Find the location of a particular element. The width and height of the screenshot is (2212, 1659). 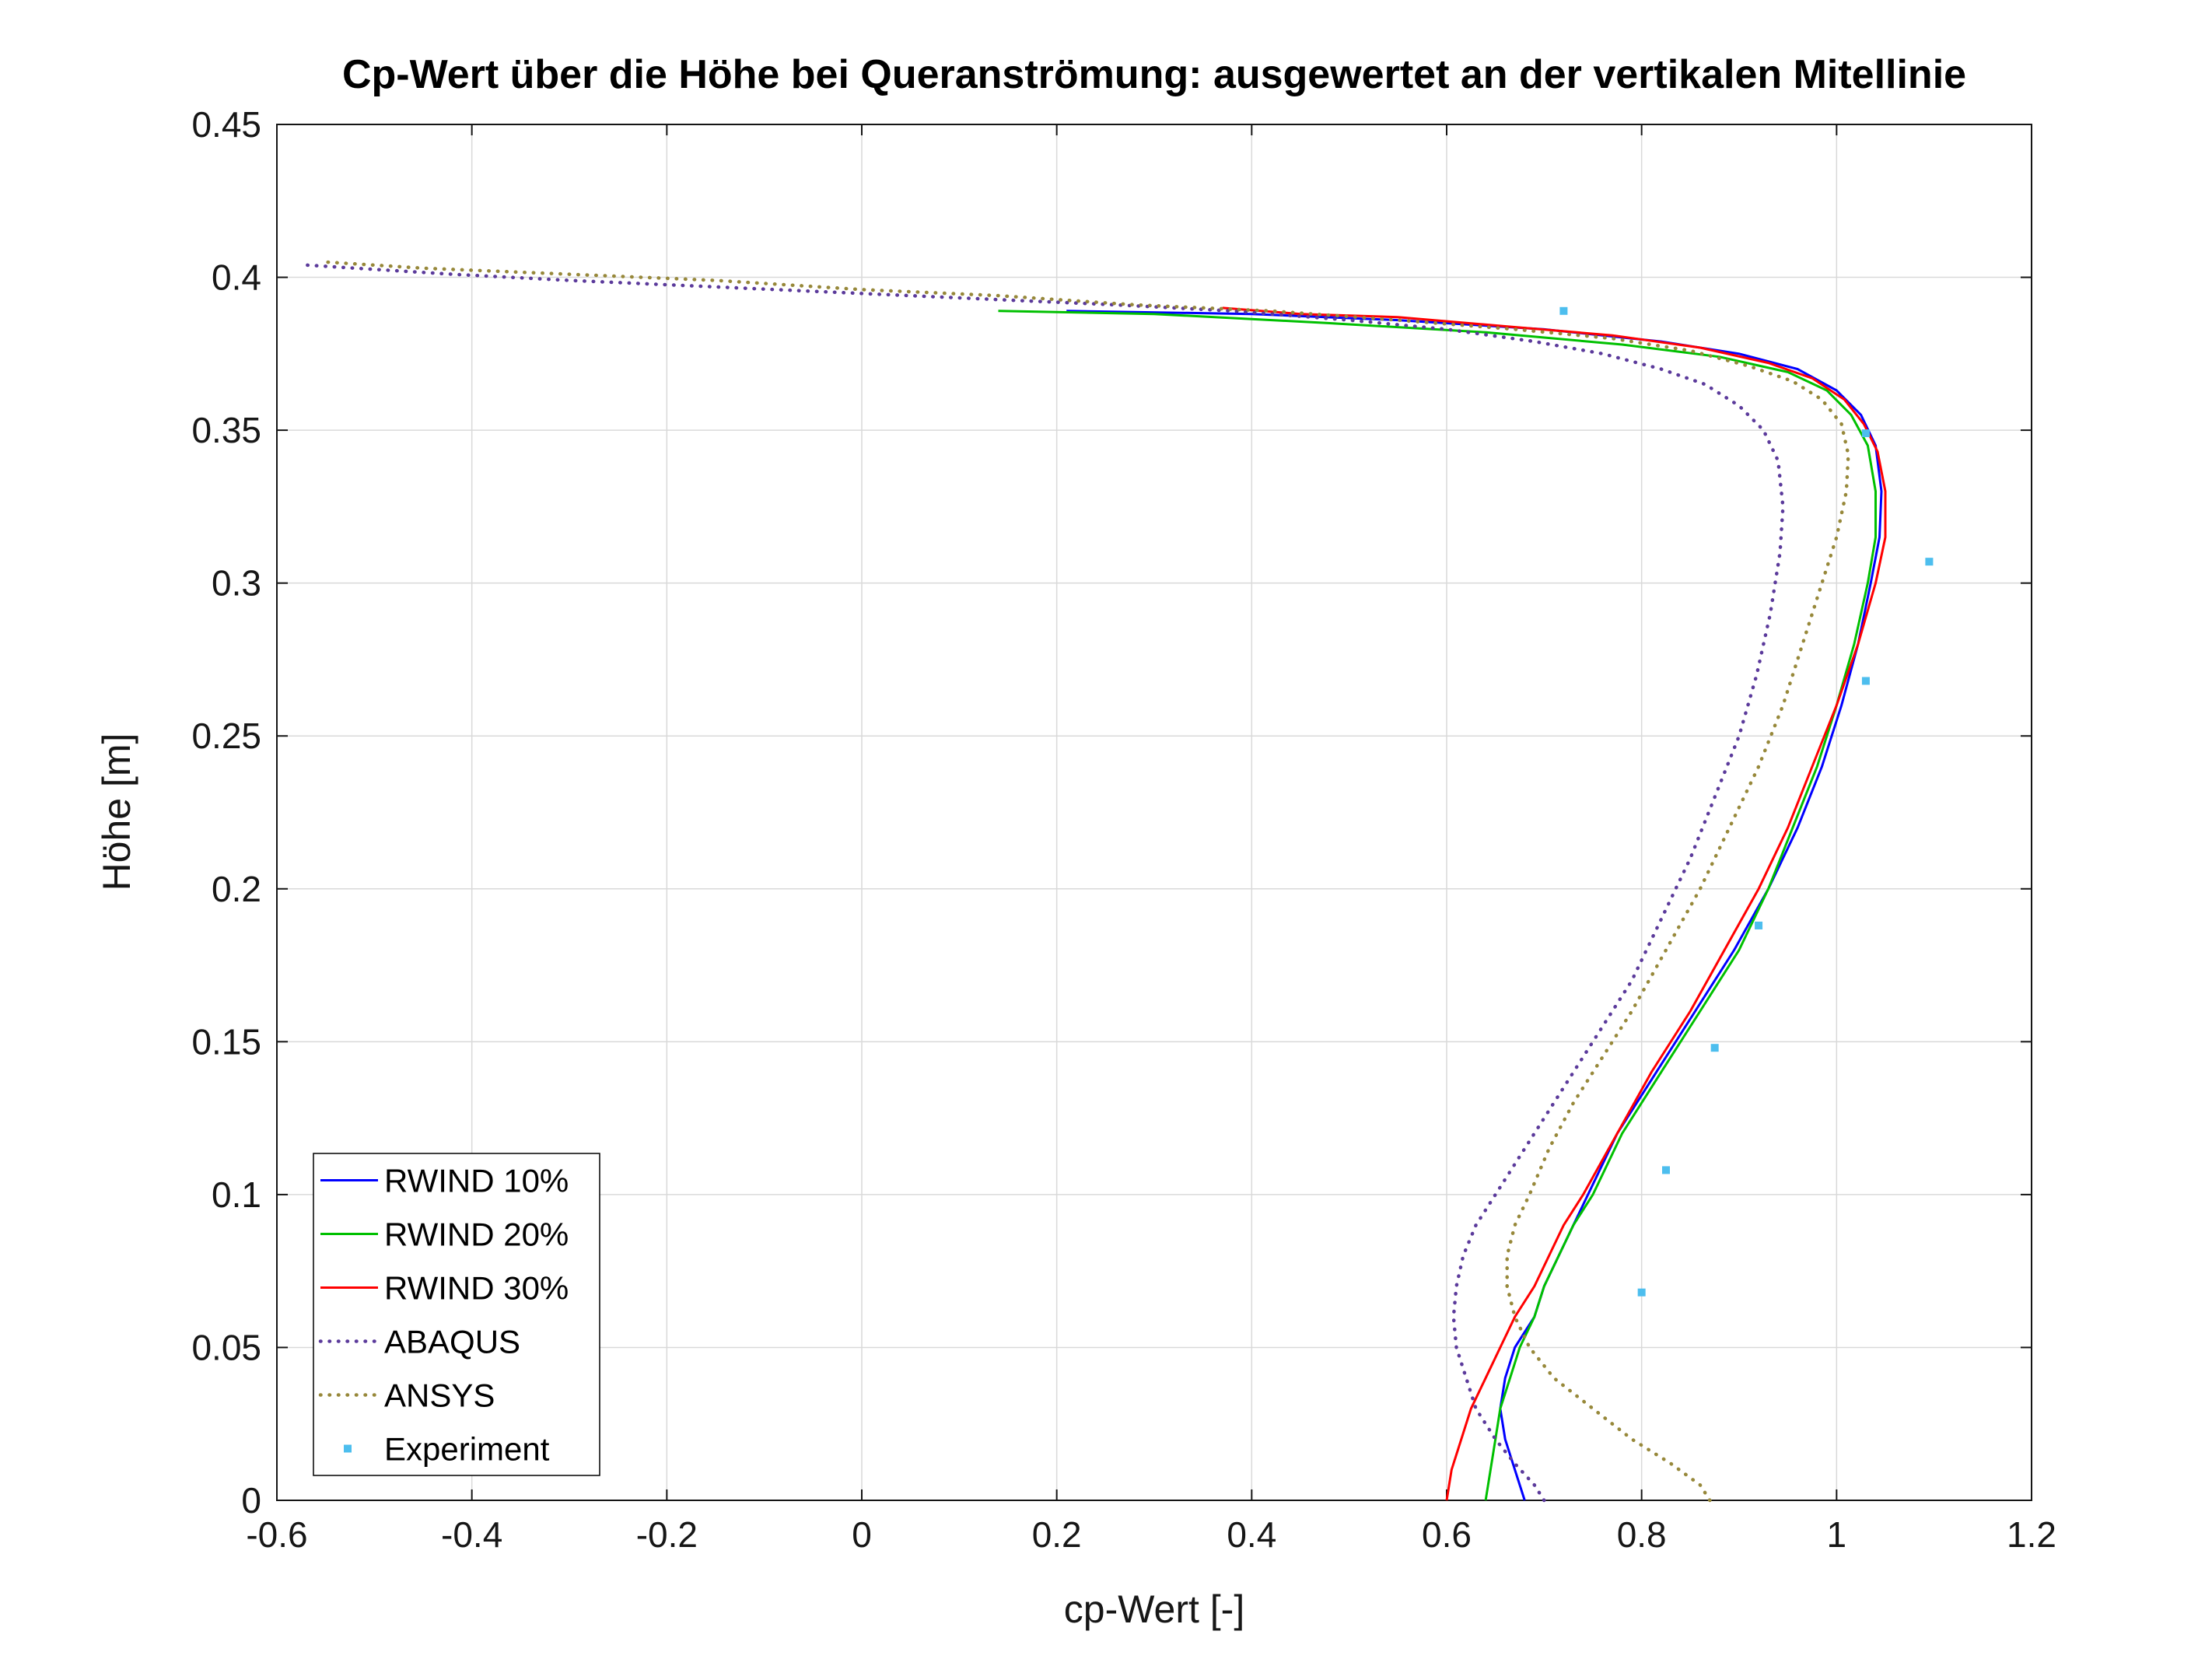

legend-label: RWIND 30% is located at coordinates (477, 1289).